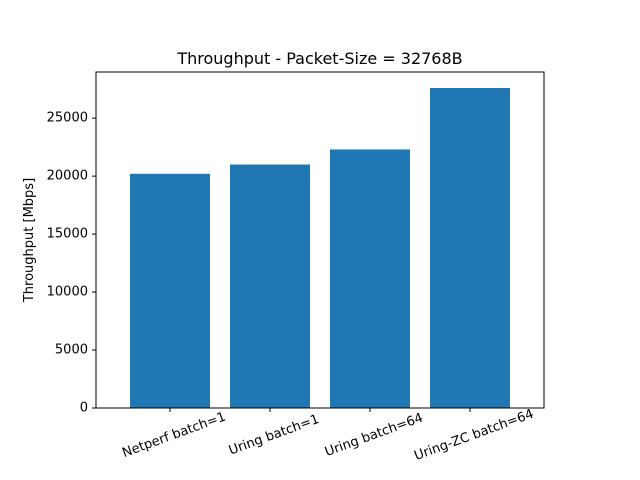 This screenshot has width=640, height=480. Describe the element at coordinates (84, 408) in the screenshot. I see `y-tick-label-0: 0` at that location.